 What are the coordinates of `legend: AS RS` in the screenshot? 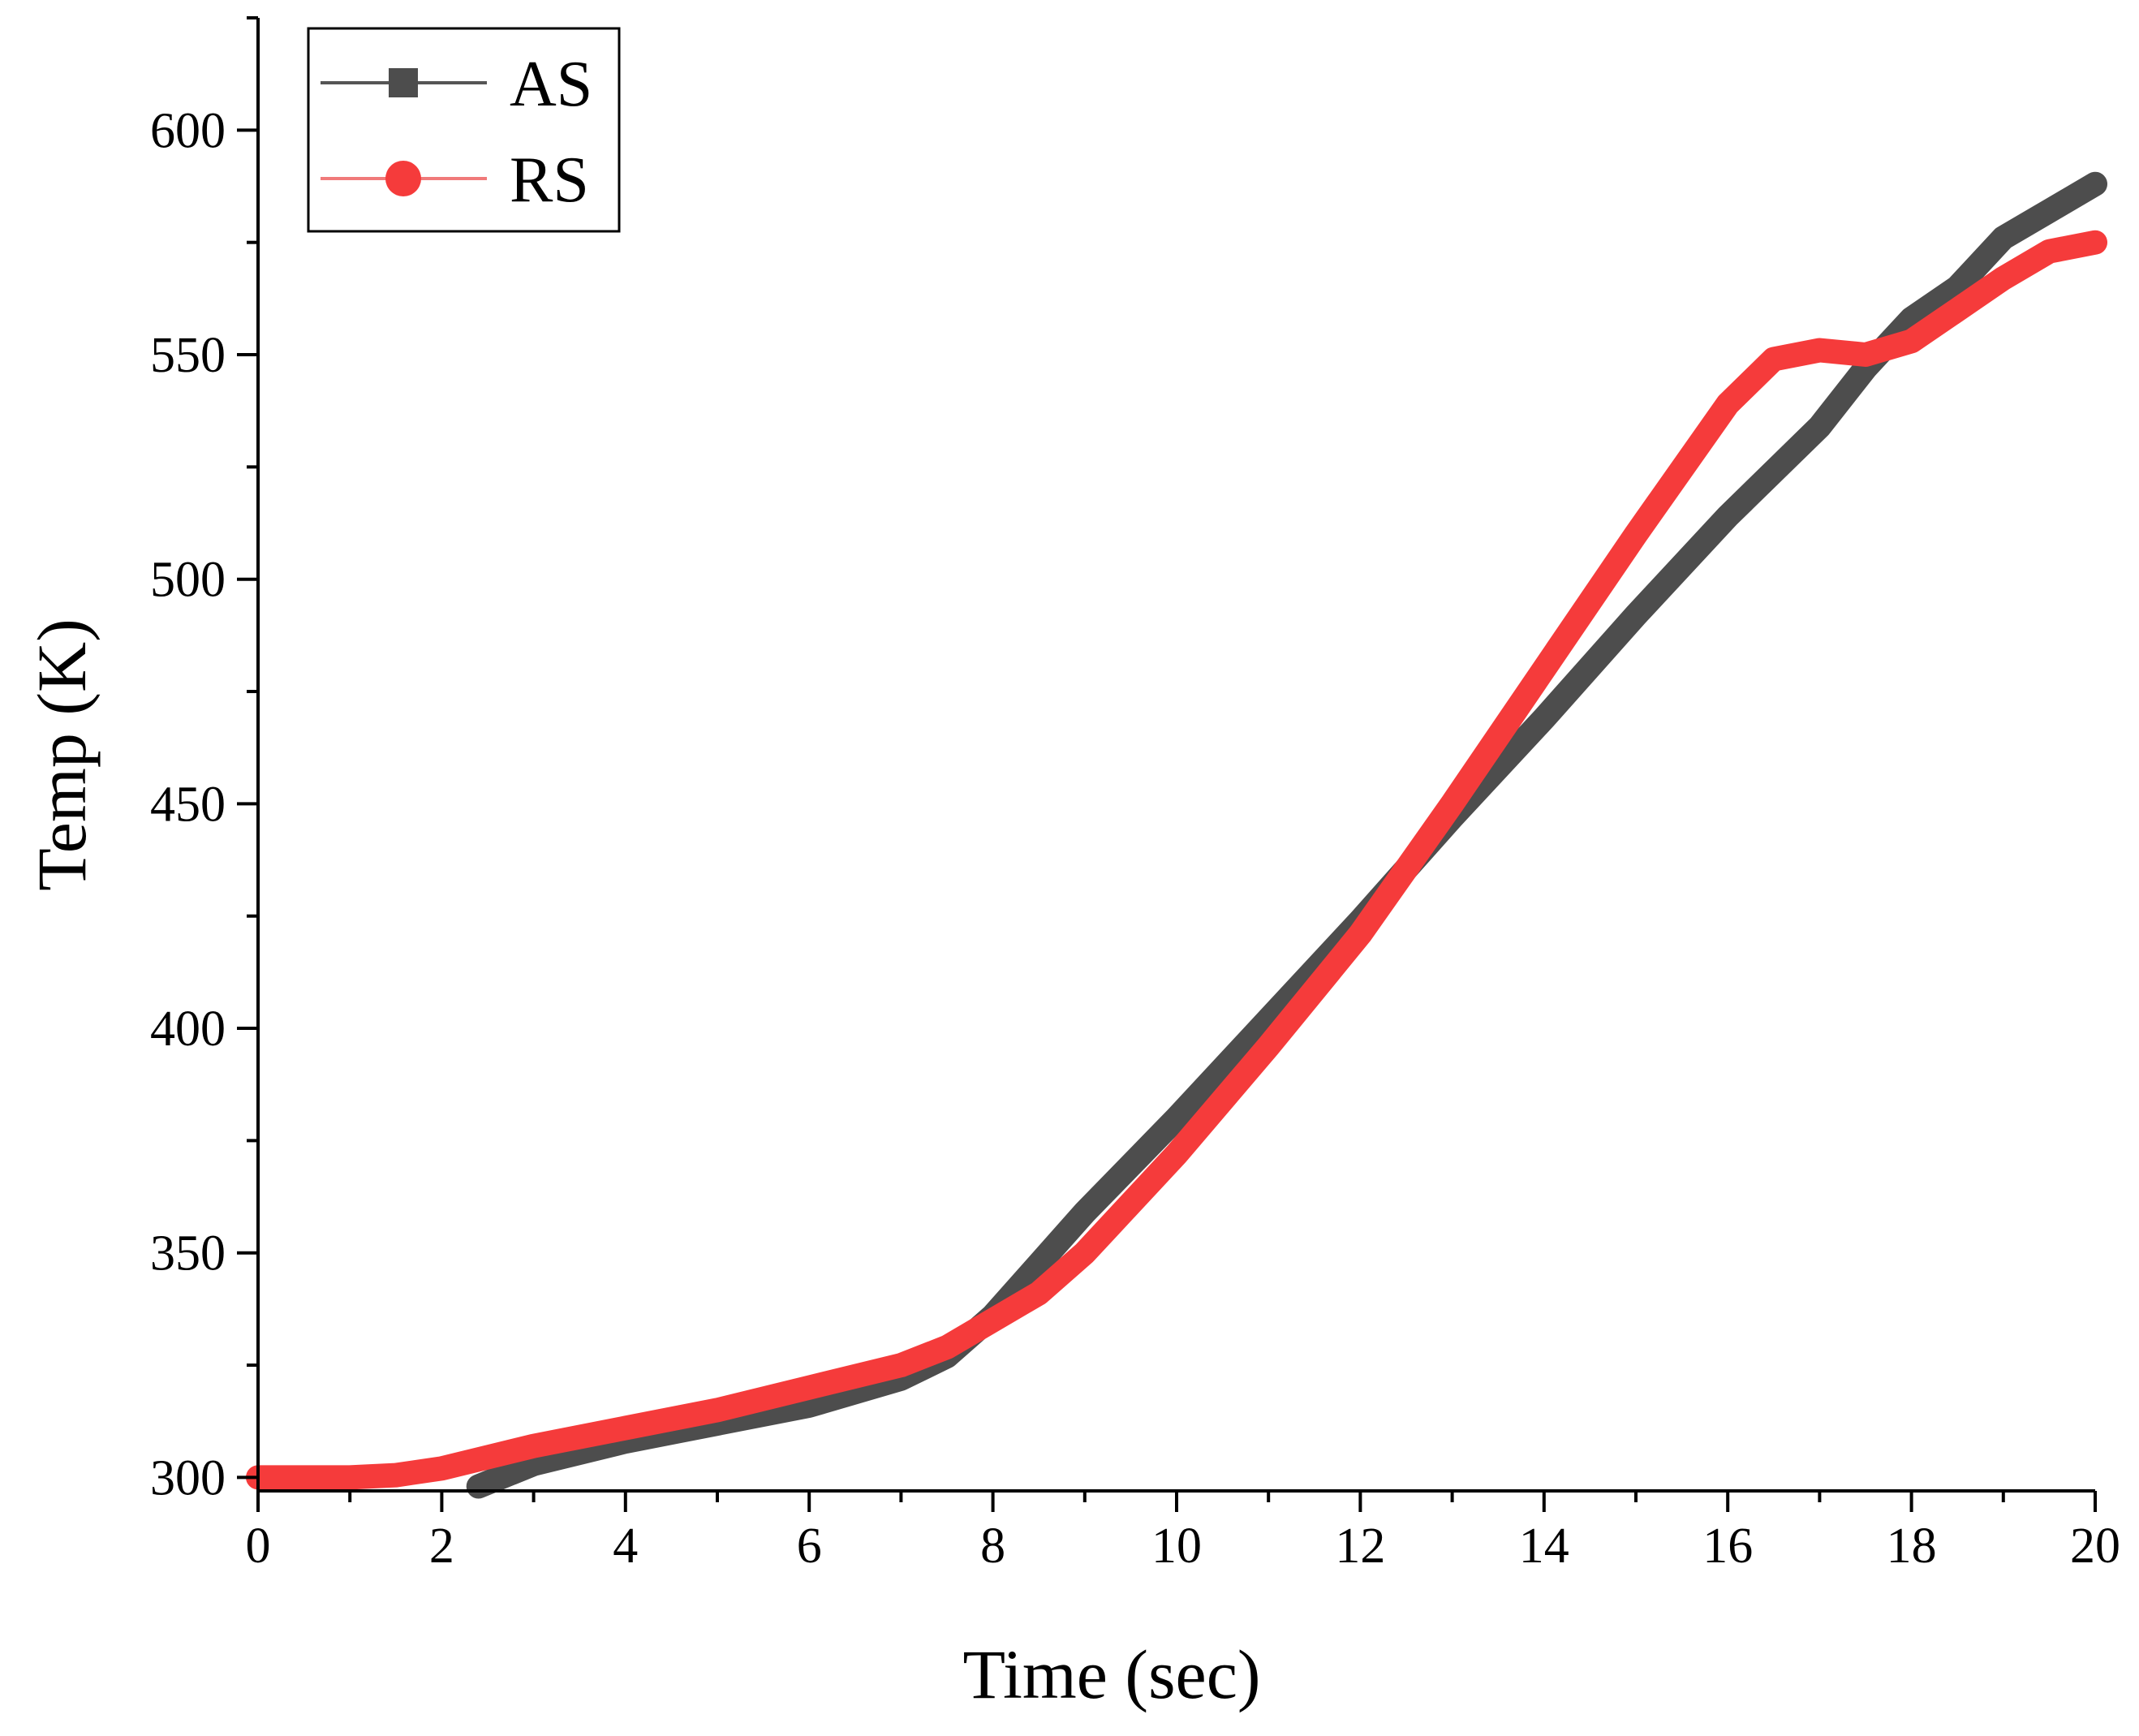 It's located at (464, 130).